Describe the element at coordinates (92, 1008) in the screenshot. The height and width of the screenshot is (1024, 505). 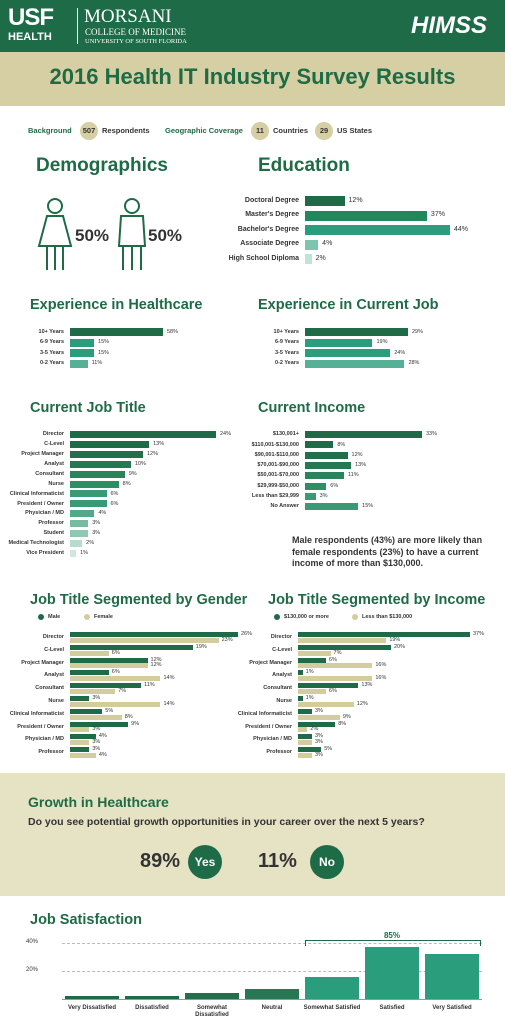
I see `x-tick-label: Very Dissatisfied` at that location.